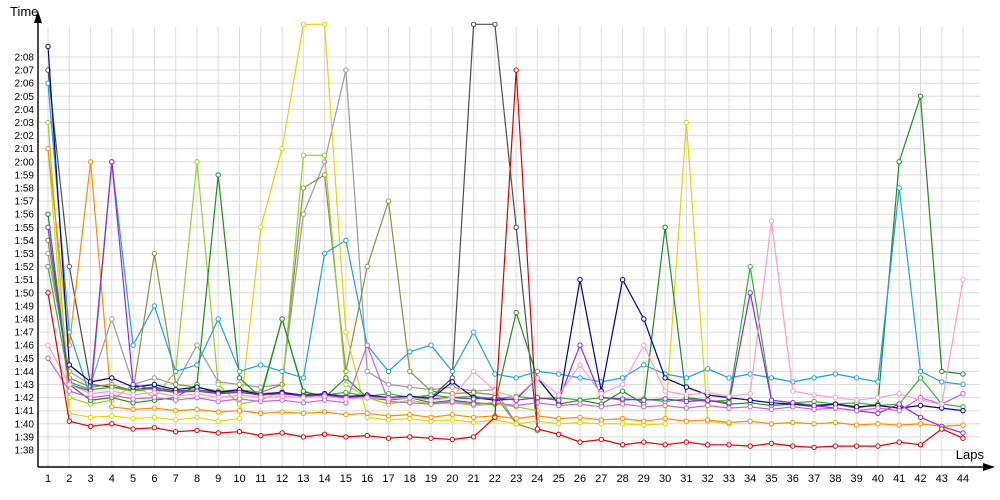 The width and height of the screenshot is (1000, 500). I want to click on y-axis-title: Time, so click(24, 11).